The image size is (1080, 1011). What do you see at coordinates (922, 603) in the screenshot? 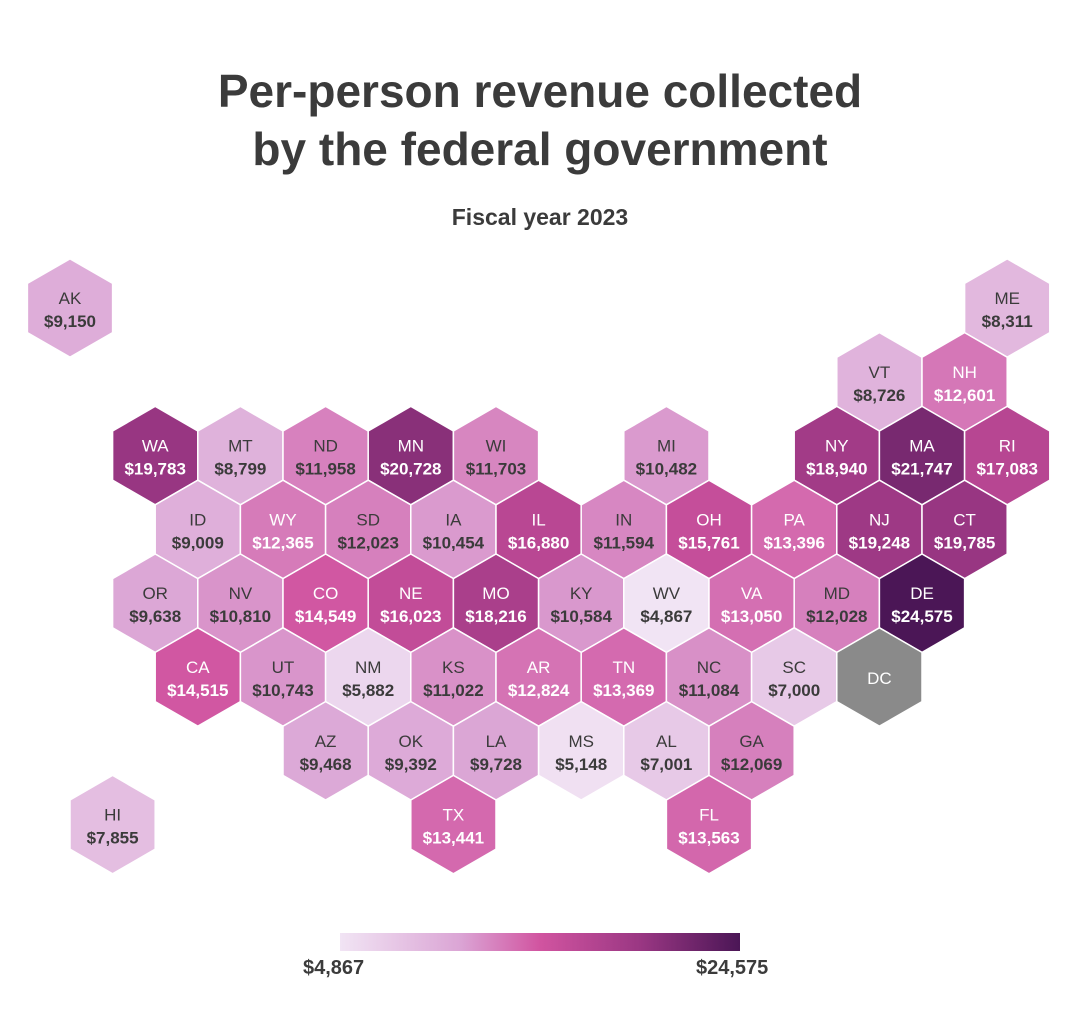
I see `state-hex-de: DE $24,575` at bounding box center [922, 603].